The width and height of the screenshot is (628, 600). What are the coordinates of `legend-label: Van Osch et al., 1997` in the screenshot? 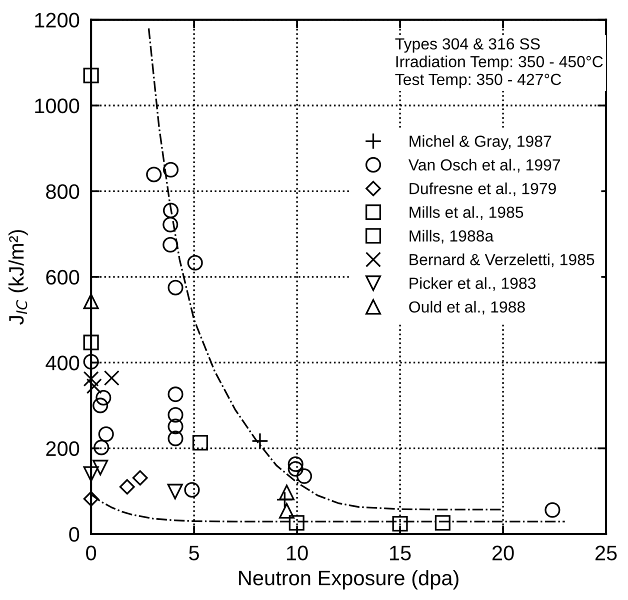 It's located at (484, 165).